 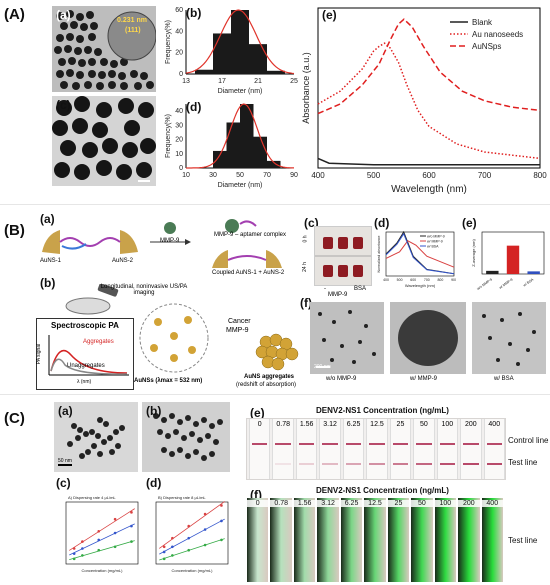 What do you see at coordinates (399, 540) in the screenshot?
I see `thermal-strip: 25` at bounding box center [399, 540].